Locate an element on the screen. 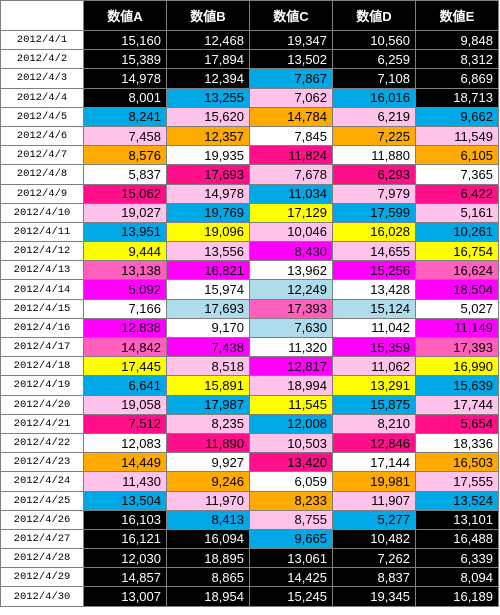 The height and width of the screenshot is (615, 500). value-b-cell: 18,895 is located at coordinates (208, 558).